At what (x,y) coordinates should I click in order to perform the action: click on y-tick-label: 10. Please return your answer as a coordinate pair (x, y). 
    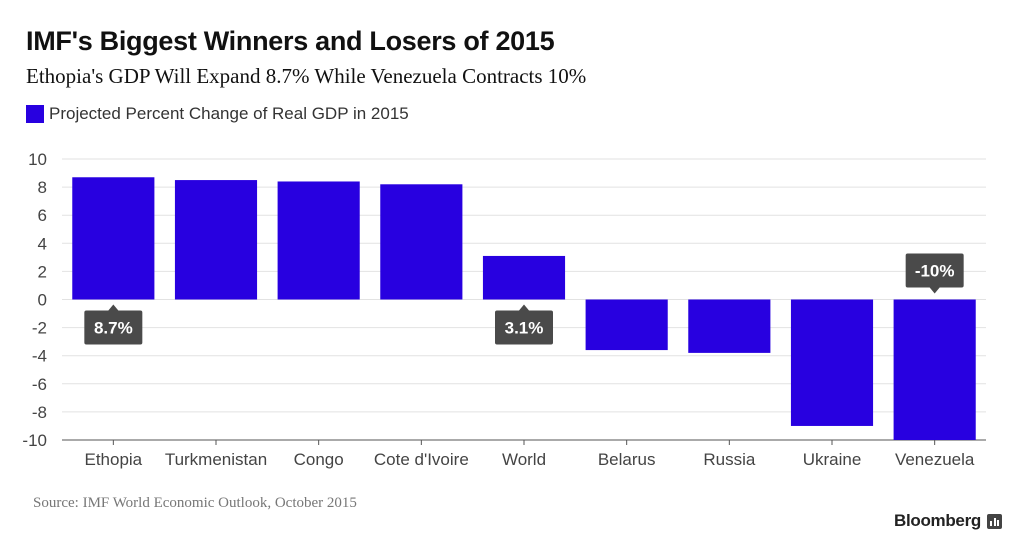
    Looking at the image, I should click on (37, 159).